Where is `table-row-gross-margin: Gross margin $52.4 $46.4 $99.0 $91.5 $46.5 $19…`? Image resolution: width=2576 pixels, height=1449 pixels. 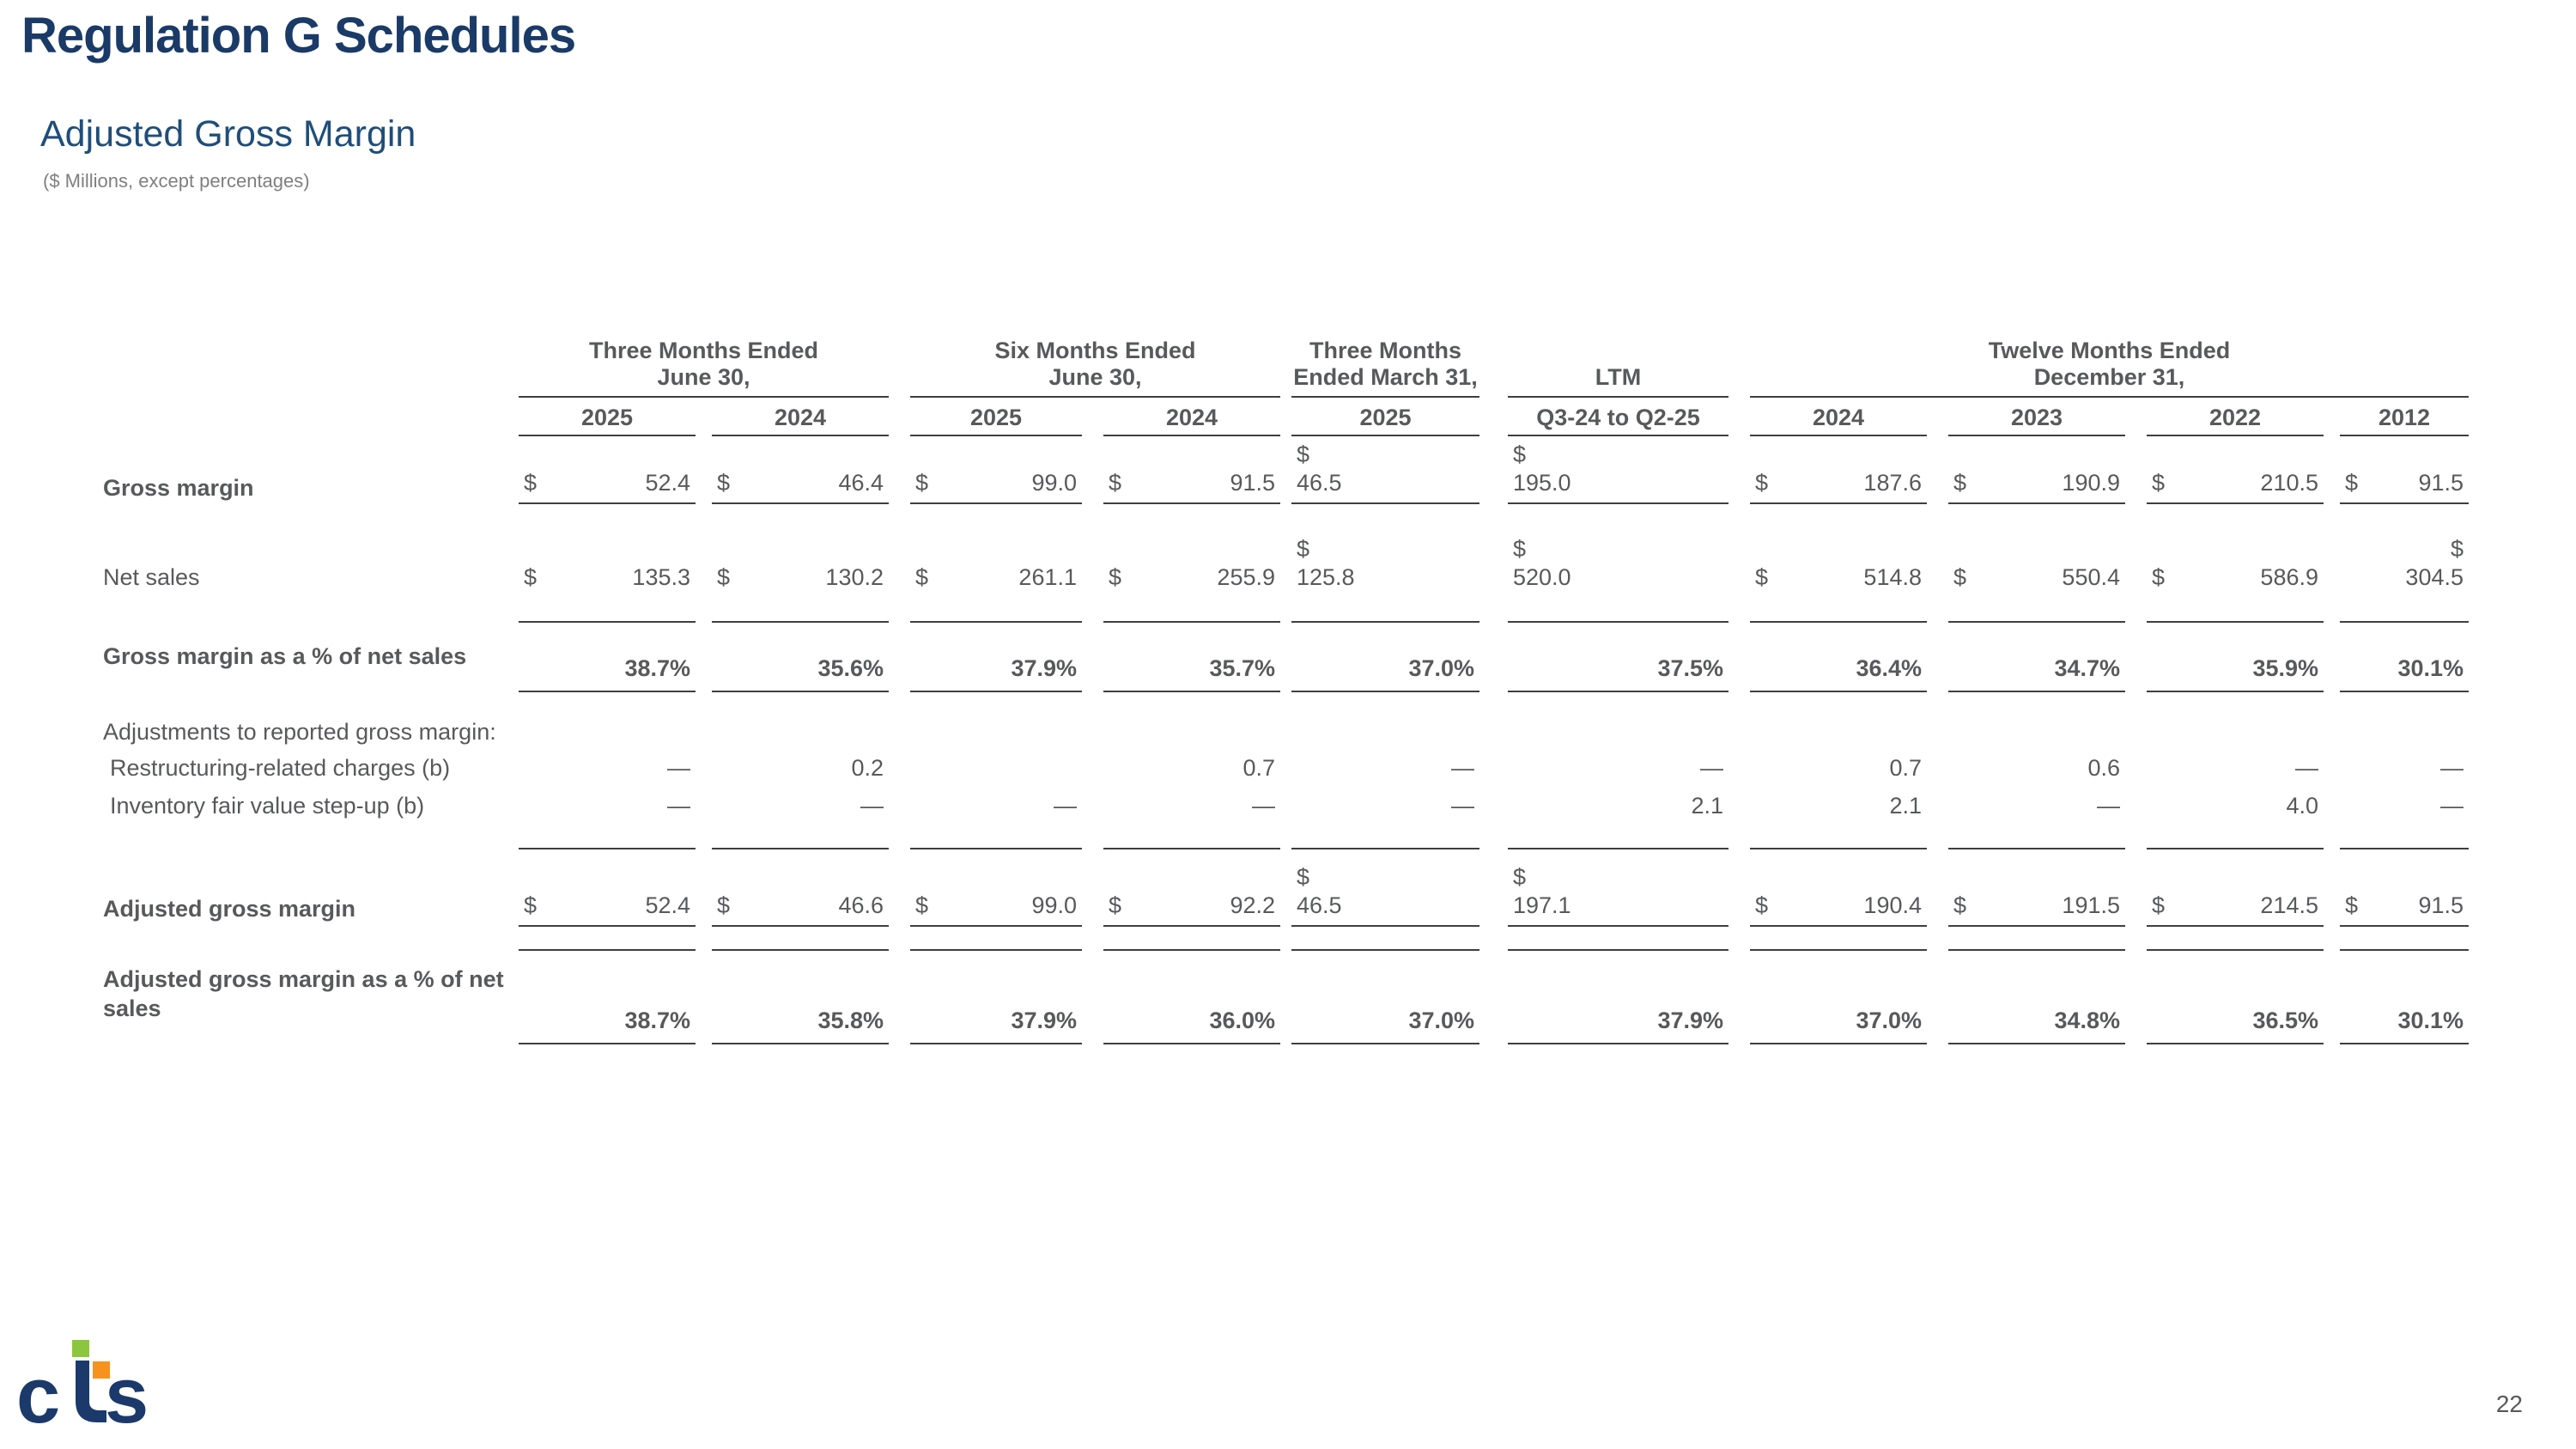
table-row-gross-margin: Gross margin $52.4 $46.4 $99.0 $91.5 $46.5 $19… is located at coordinates (1286, 471).